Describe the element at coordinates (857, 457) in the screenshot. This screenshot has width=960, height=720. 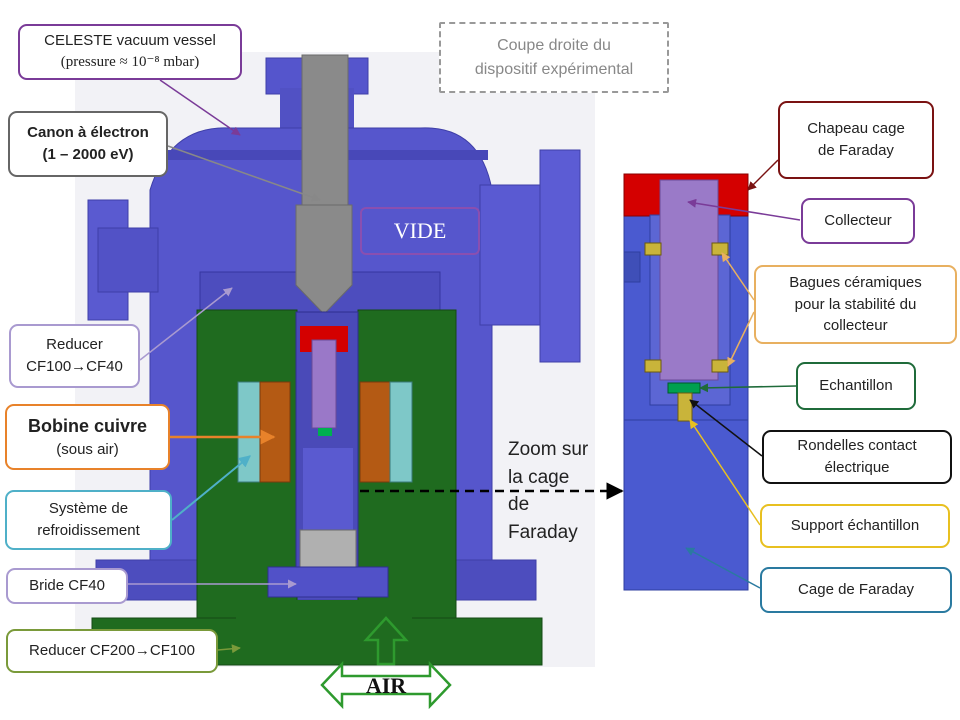
I see `label-contact-washers: Rondelles contact électrique` at that location.